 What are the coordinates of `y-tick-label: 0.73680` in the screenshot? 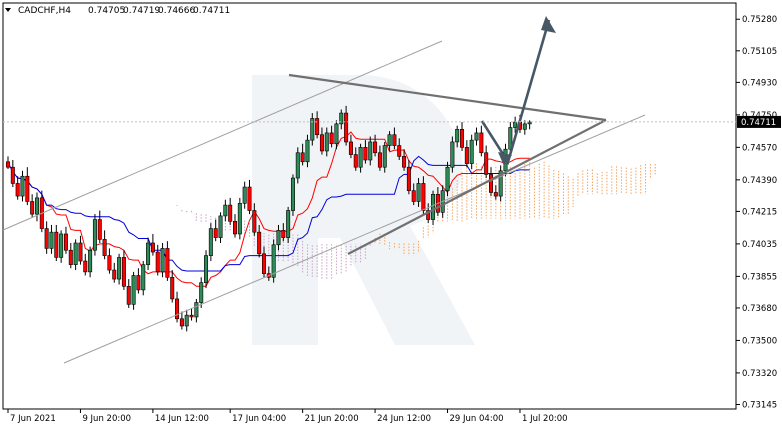 It's located at (759, 309).